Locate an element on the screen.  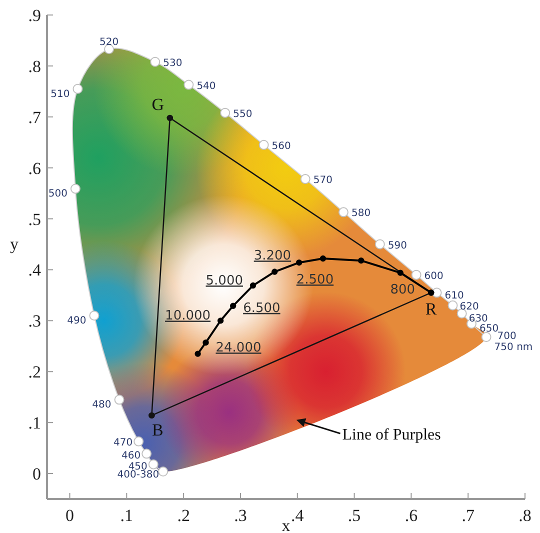
x-tick-label: .2 is located at coordinates (183, 515).